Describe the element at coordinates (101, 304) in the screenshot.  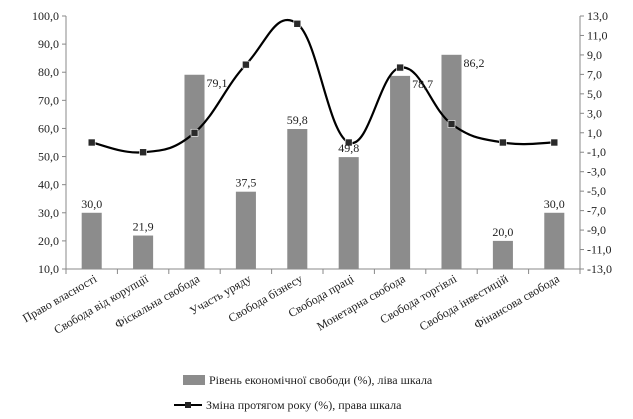
I see `category-label: Свобода від корупції` at that location.